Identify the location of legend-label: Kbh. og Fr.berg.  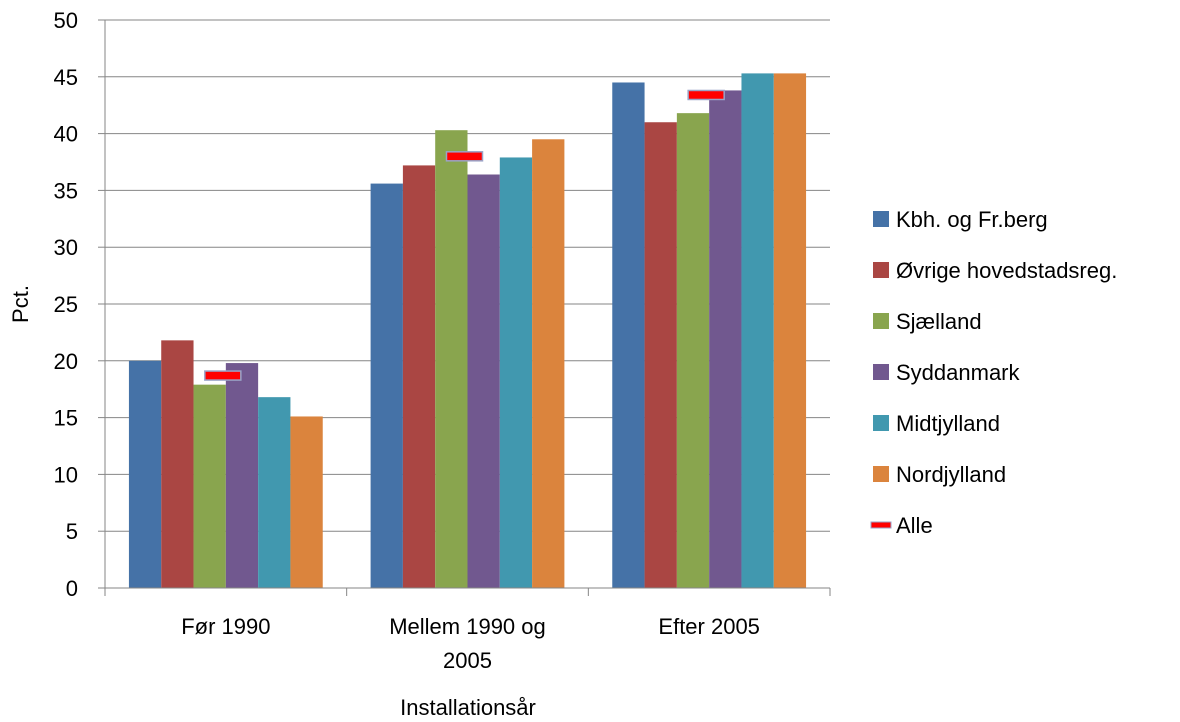
(972, 219).